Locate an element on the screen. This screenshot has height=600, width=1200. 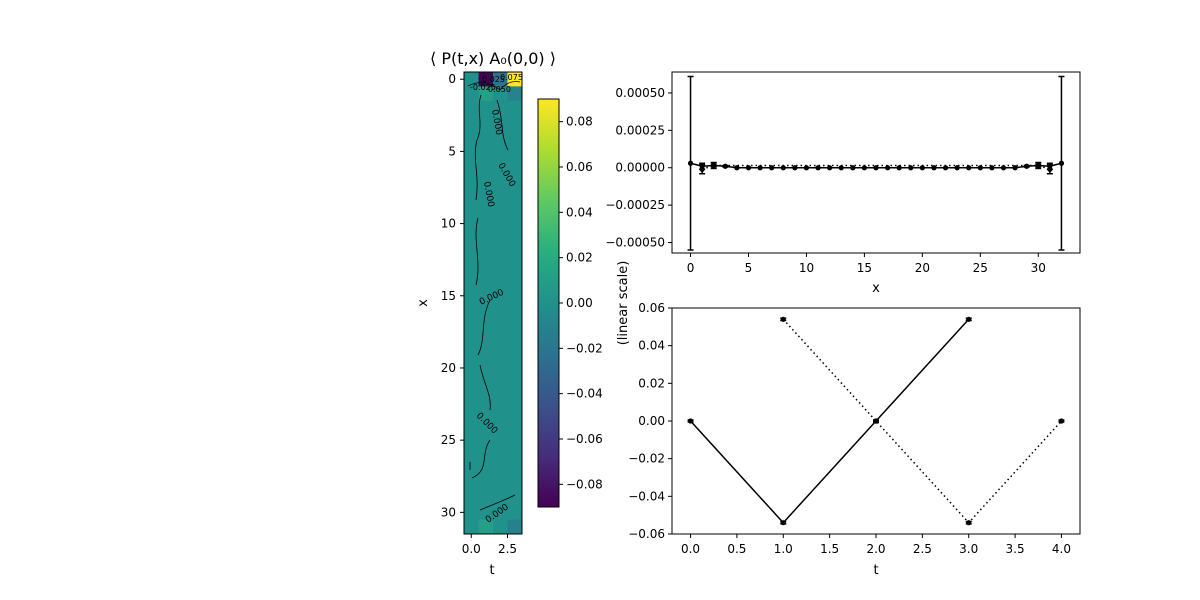
heatmap-background is located at coordinates (493, 303).